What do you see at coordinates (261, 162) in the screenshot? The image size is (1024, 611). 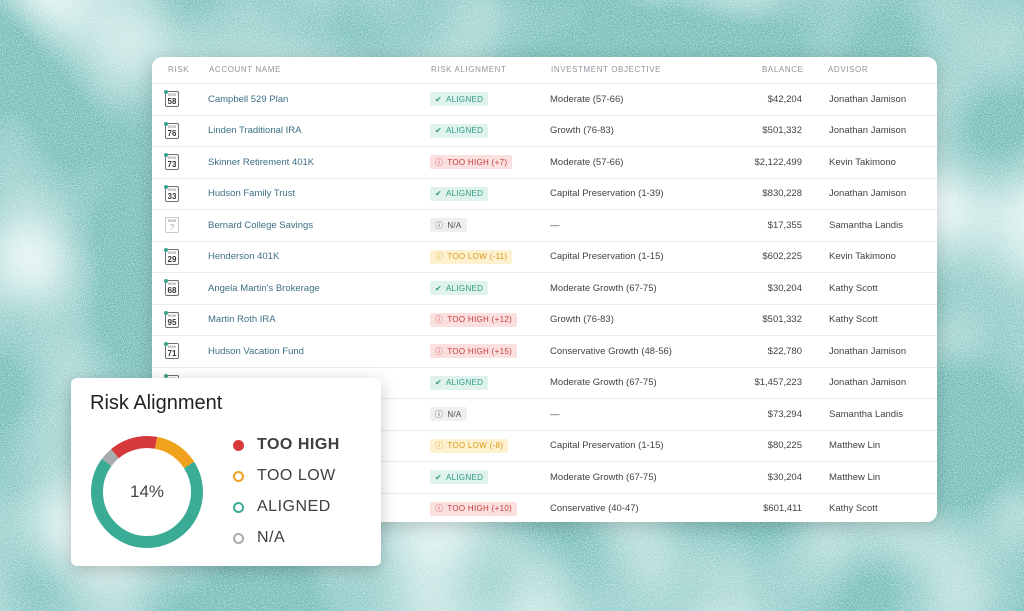 I see `account-name-link: Skinner Retirement 401K` at bounding box center [261, 162].